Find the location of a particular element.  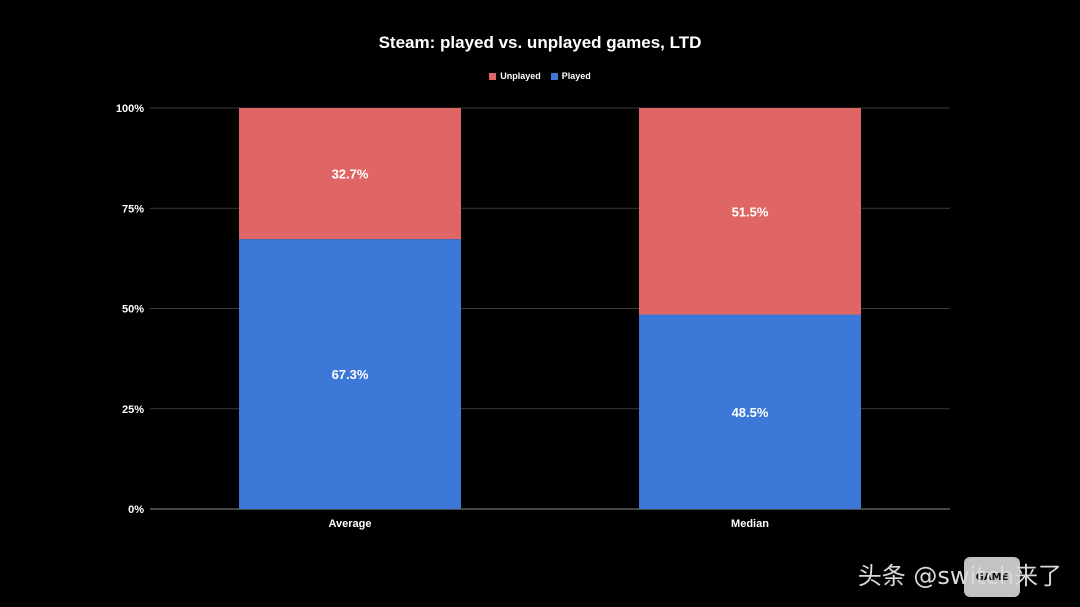

legend-label-played: Played is located at coordinates (576, 76).